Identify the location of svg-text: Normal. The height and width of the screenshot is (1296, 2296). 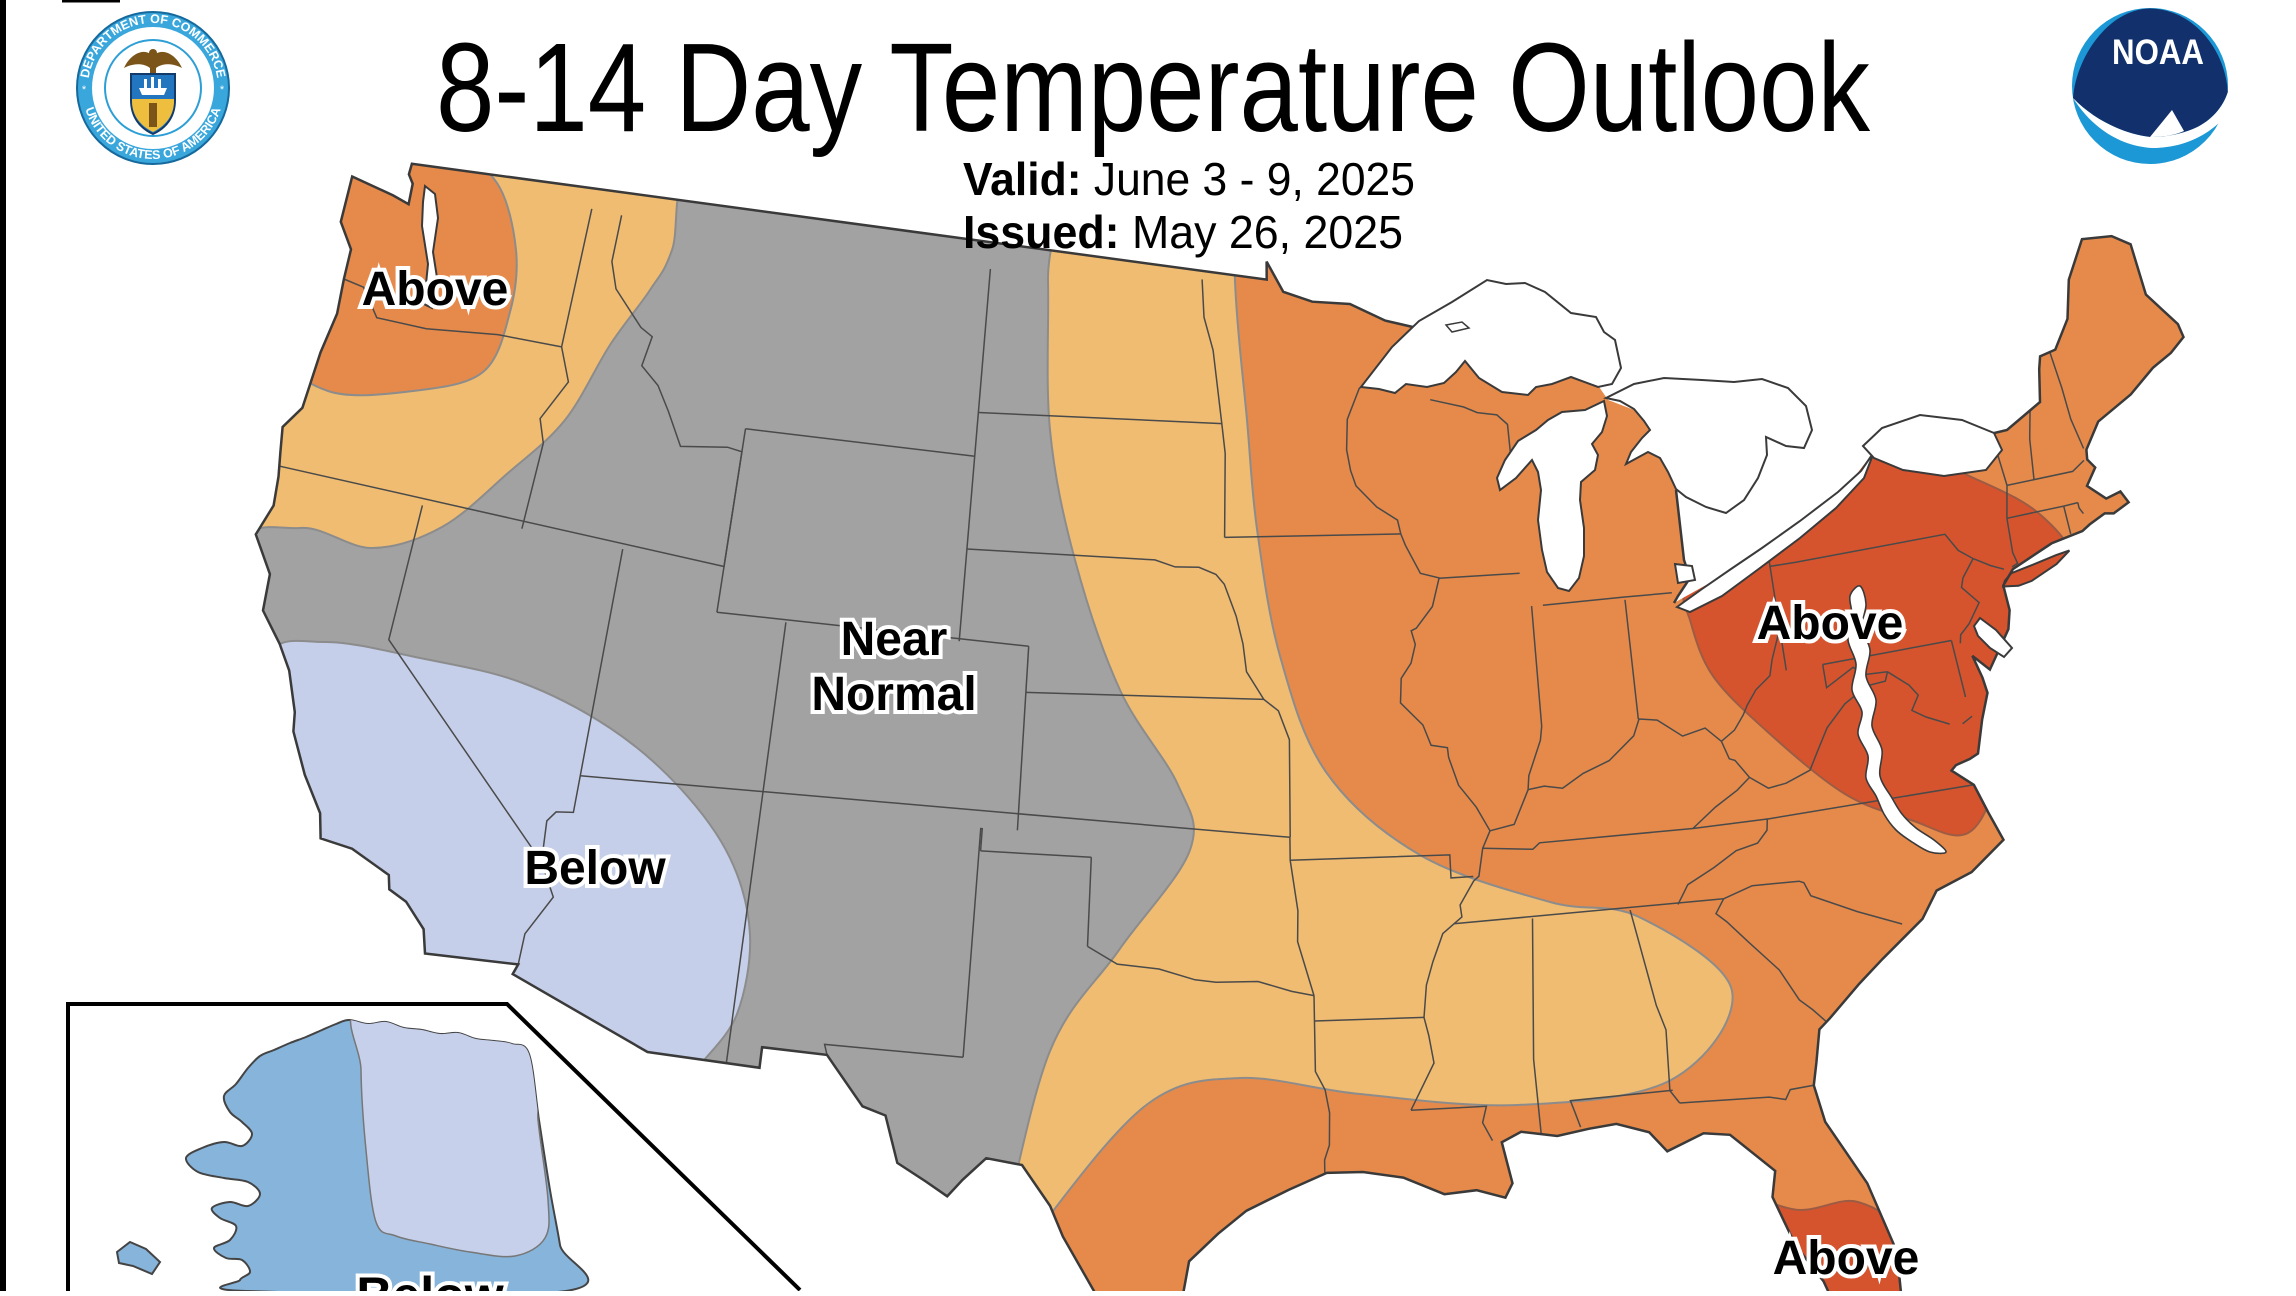
(893, 694).